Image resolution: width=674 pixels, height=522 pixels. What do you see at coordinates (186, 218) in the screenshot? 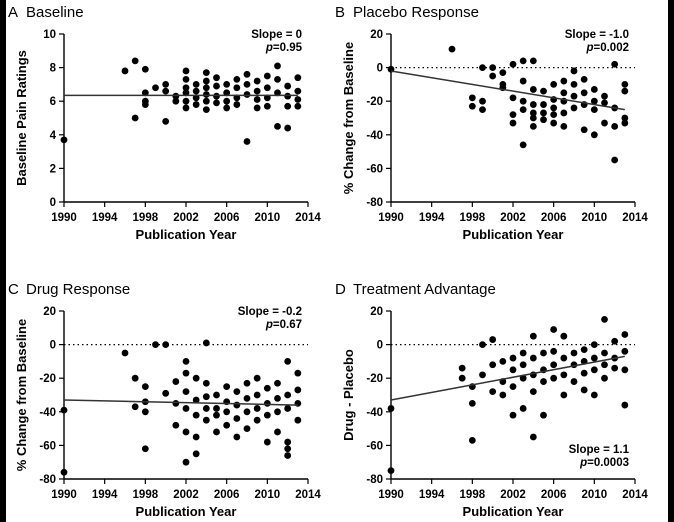
I see `x-tick-label: 2002` at bounding box center [186, 218].